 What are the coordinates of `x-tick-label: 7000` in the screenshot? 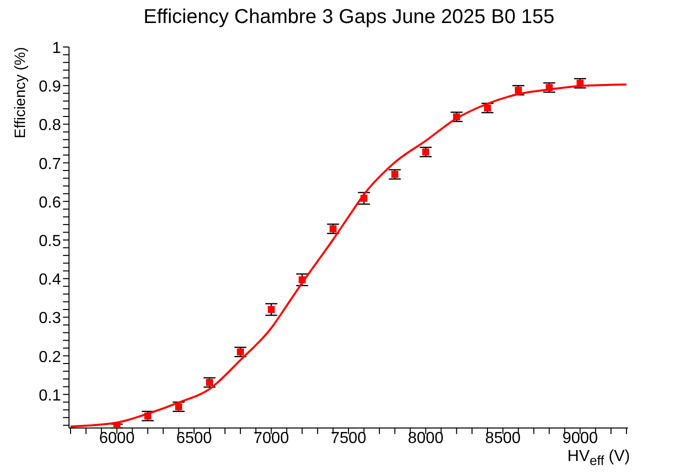 It's located at (271, 438).